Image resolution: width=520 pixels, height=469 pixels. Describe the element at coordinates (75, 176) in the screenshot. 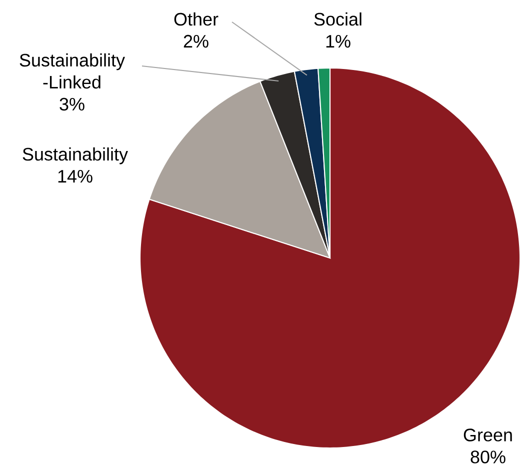

I see `data-label: 14%` at that location.